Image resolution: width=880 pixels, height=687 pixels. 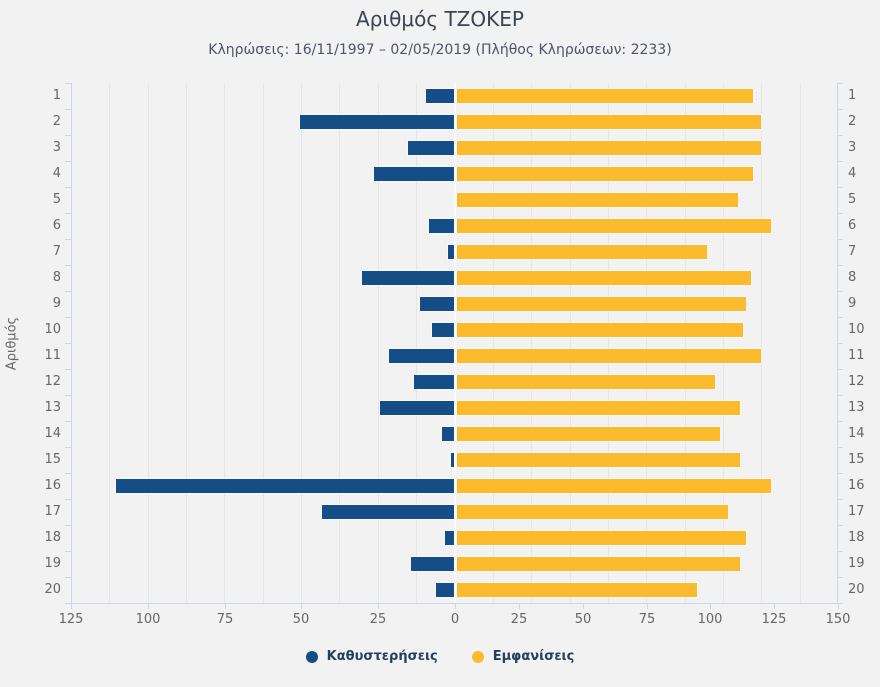 I want to click on value-axis-label: 100, so click(x=710, y=619).